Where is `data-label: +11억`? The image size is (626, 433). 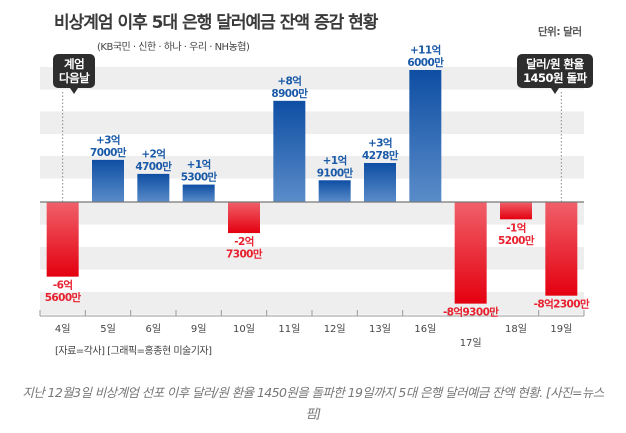 data-label: +11억 is located at coordinates (425, 50).